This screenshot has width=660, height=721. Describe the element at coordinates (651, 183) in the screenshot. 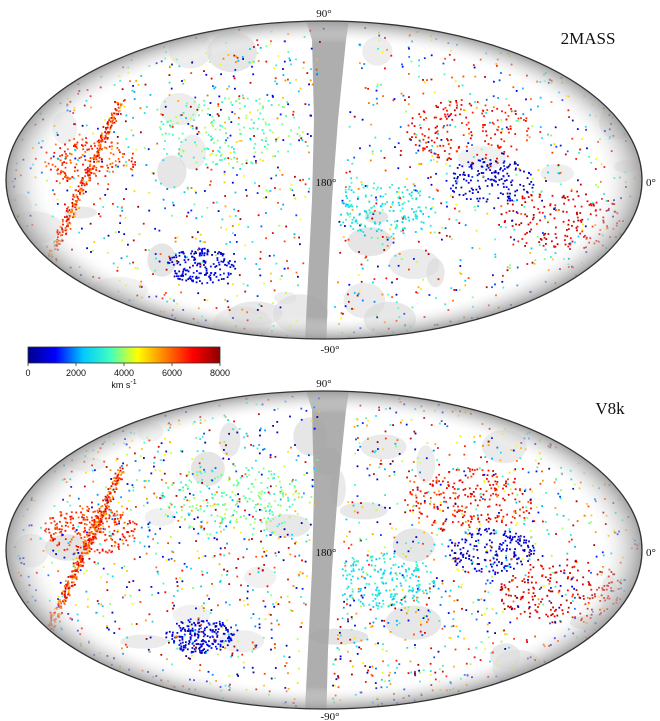

I see `lon-right-label: 0°` at that location.